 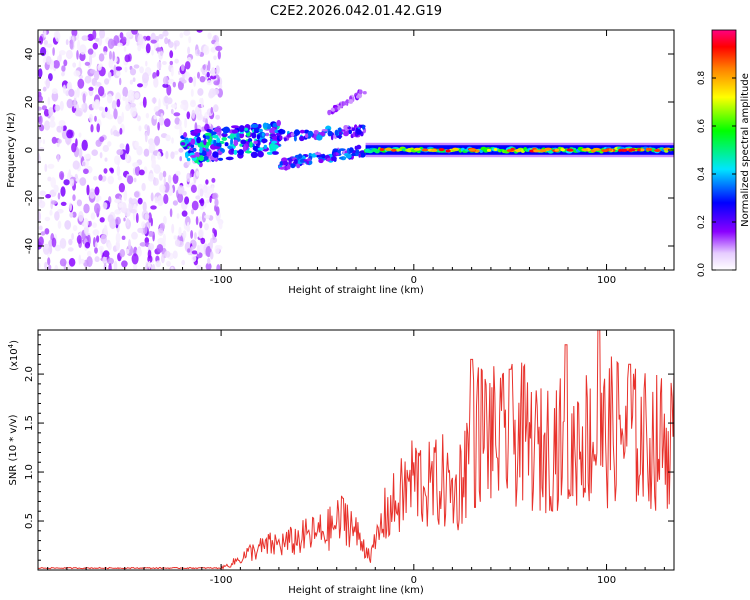 I want to click on heatmap-noise-region, so click(x=131, y=150).